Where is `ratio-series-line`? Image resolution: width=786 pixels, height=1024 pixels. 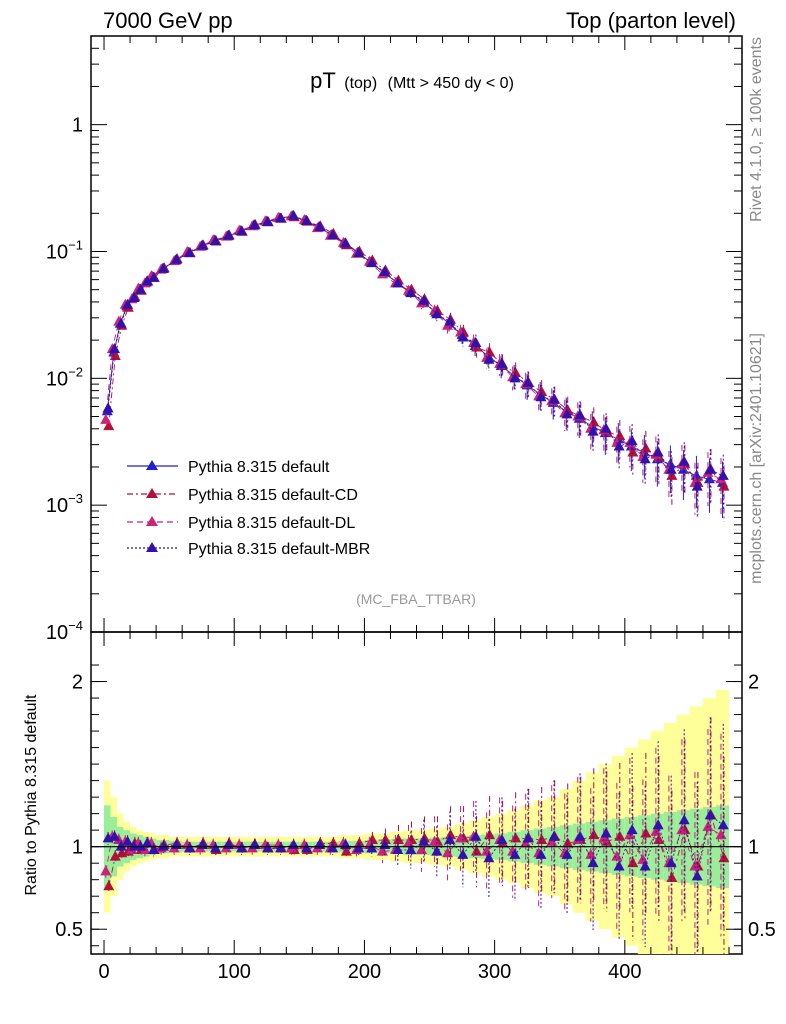 ratio-series-line is located at coordinates (415, 845).